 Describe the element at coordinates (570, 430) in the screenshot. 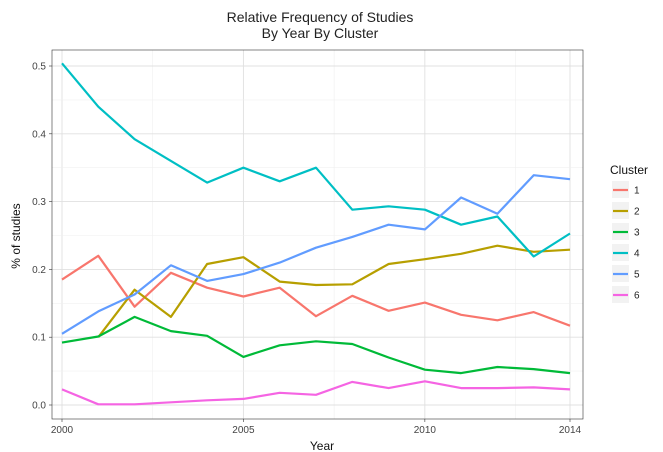

I see `x-tick-label: 2014` at that location.